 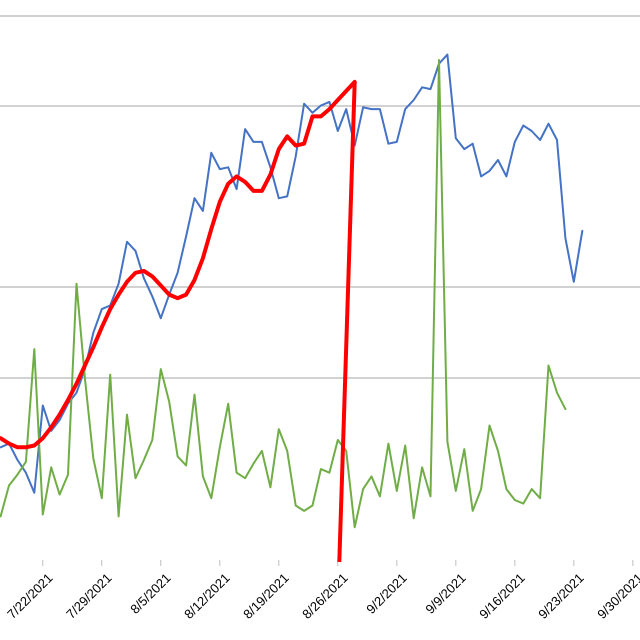 I want to click on vertical-drop-line, so click(x=347, y=322).